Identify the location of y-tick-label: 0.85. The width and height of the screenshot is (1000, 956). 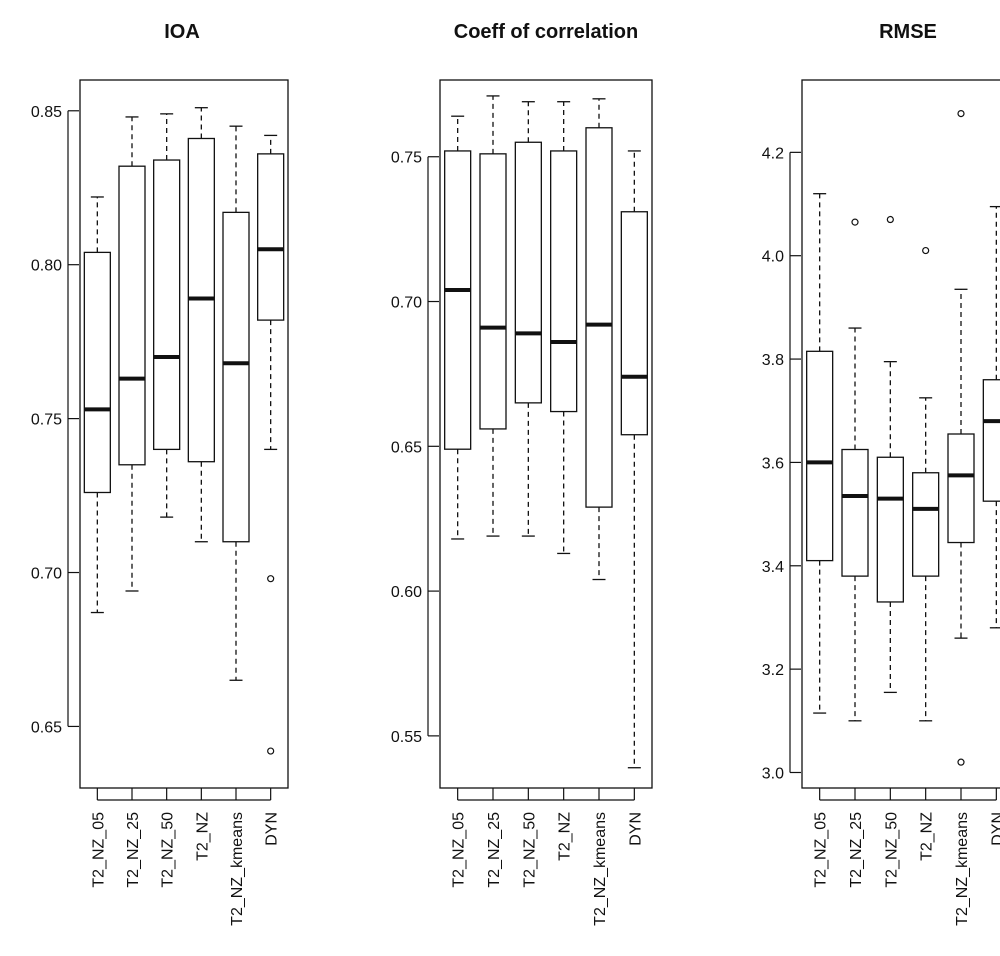
(46, 112).